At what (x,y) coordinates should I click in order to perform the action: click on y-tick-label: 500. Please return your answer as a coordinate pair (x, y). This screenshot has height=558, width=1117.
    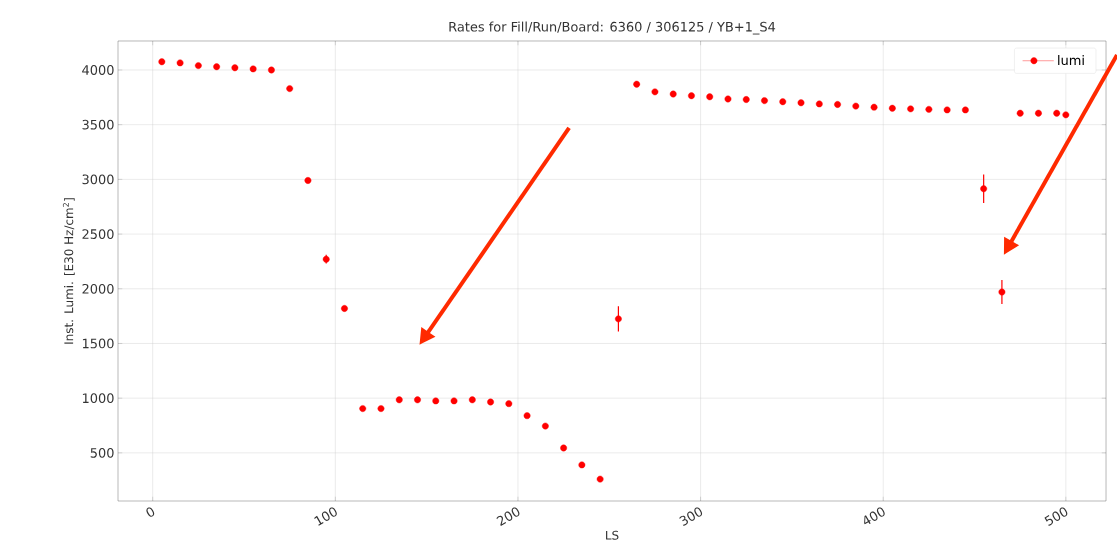
    Looking at the image, I should click on (102, 452).